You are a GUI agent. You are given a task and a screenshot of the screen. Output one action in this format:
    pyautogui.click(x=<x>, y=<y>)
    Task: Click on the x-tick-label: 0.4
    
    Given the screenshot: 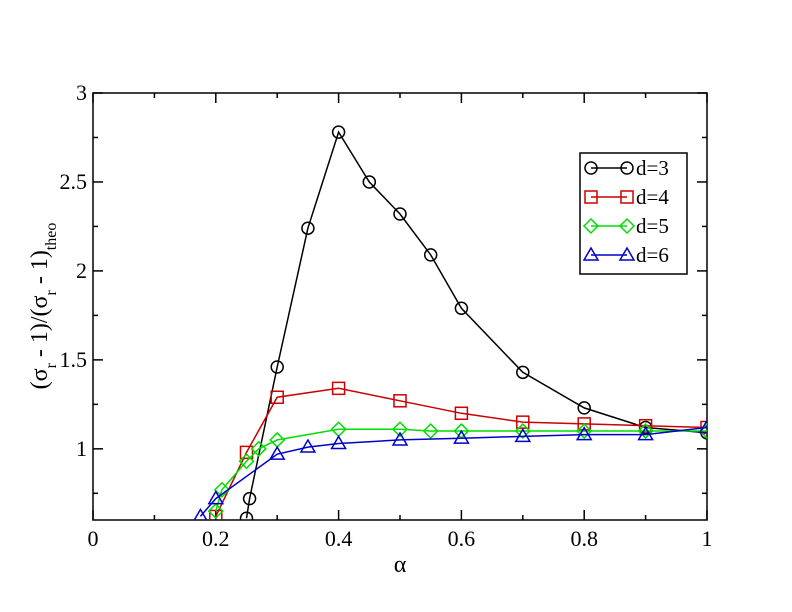 What is the action you would take?
    pyautogui.click(x=339, y=538)
    